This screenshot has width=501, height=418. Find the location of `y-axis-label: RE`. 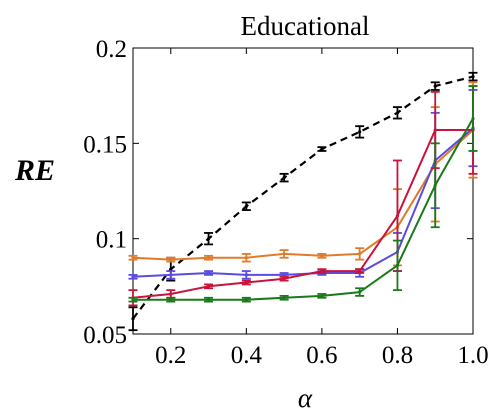

y-axis-label: RE is located at coordinates (34, 170).